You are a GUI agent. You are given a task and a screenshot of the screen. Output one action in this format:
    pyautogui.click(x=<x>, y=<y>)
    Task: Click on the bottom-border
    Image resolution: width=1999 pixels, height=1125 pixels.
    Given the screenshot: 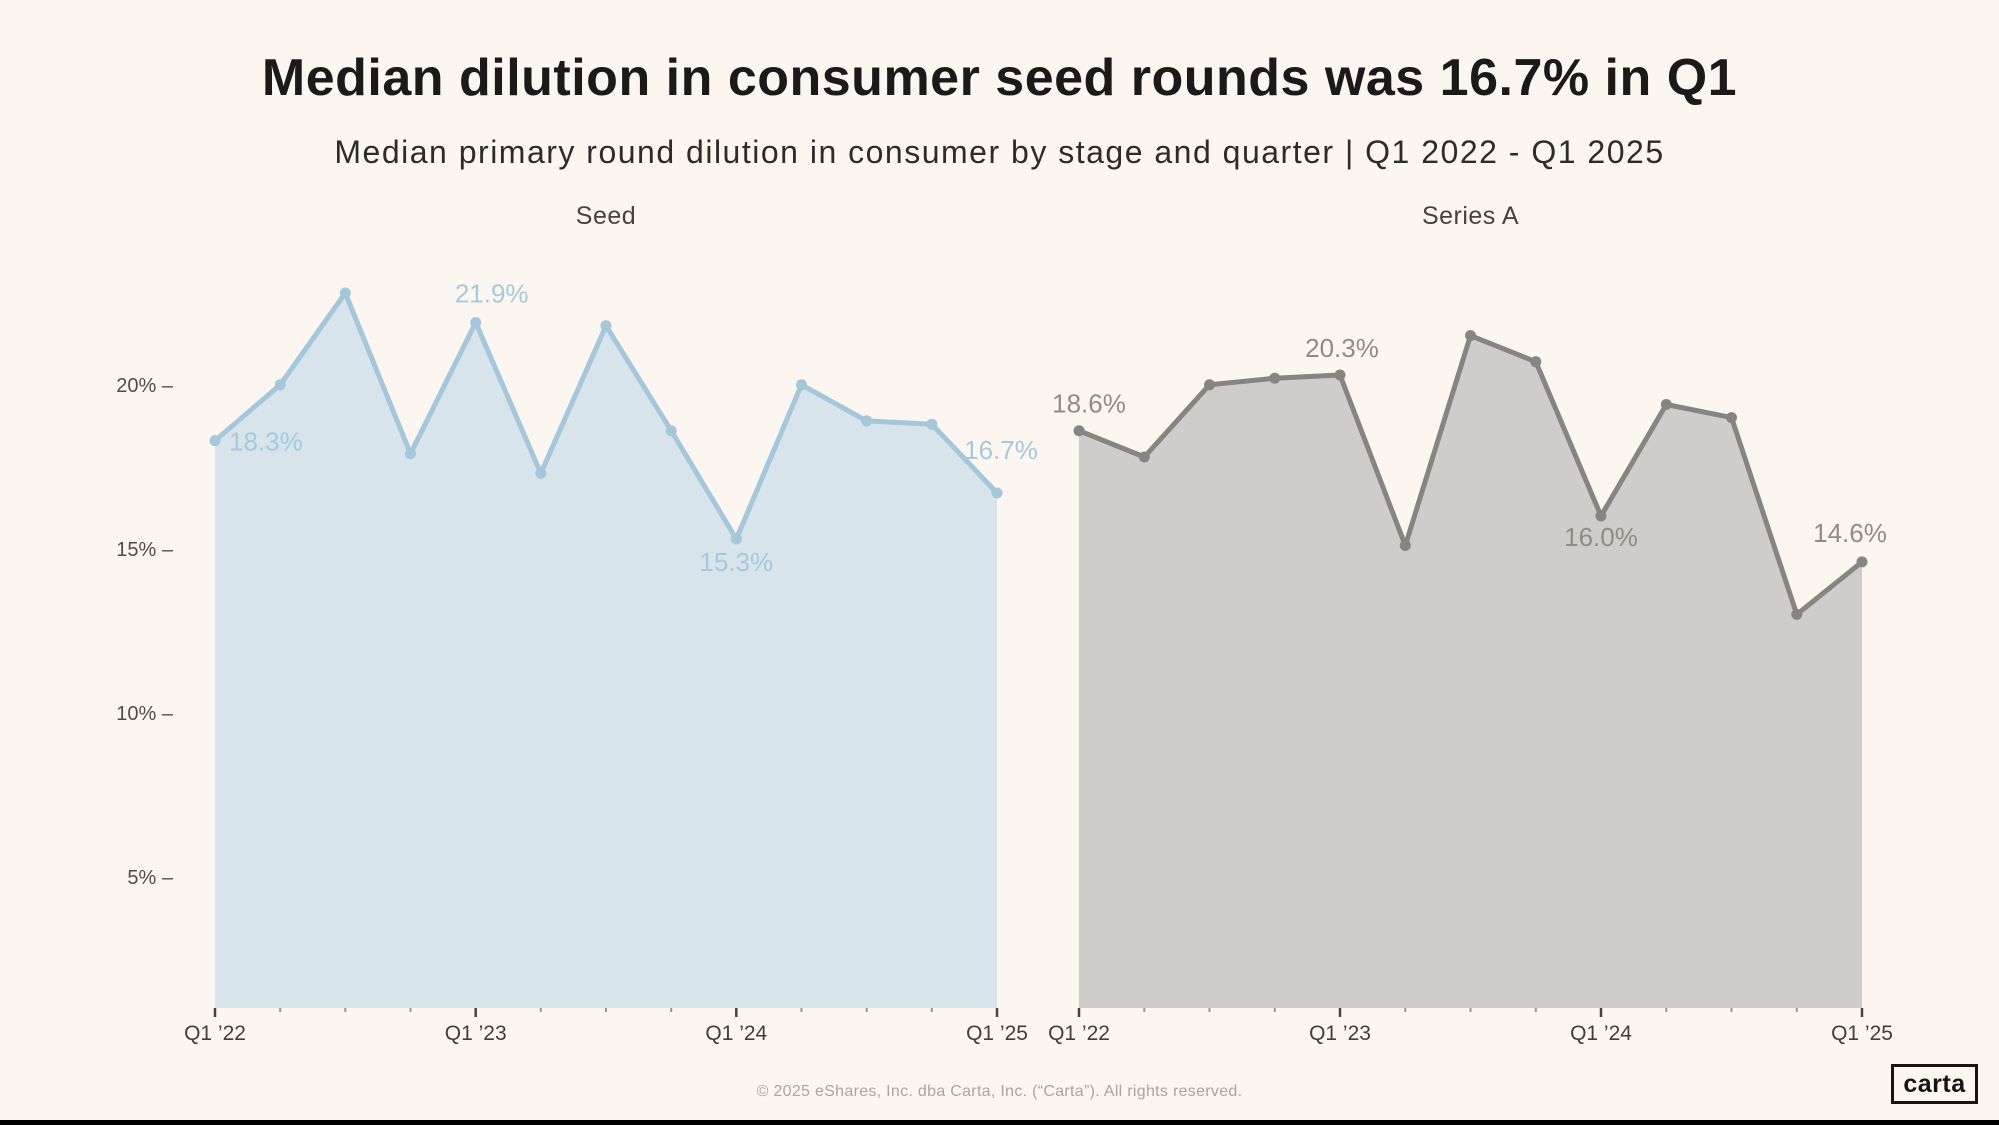 What is the action you would take?
    pyautogui.click(x=999, y=1122)
    